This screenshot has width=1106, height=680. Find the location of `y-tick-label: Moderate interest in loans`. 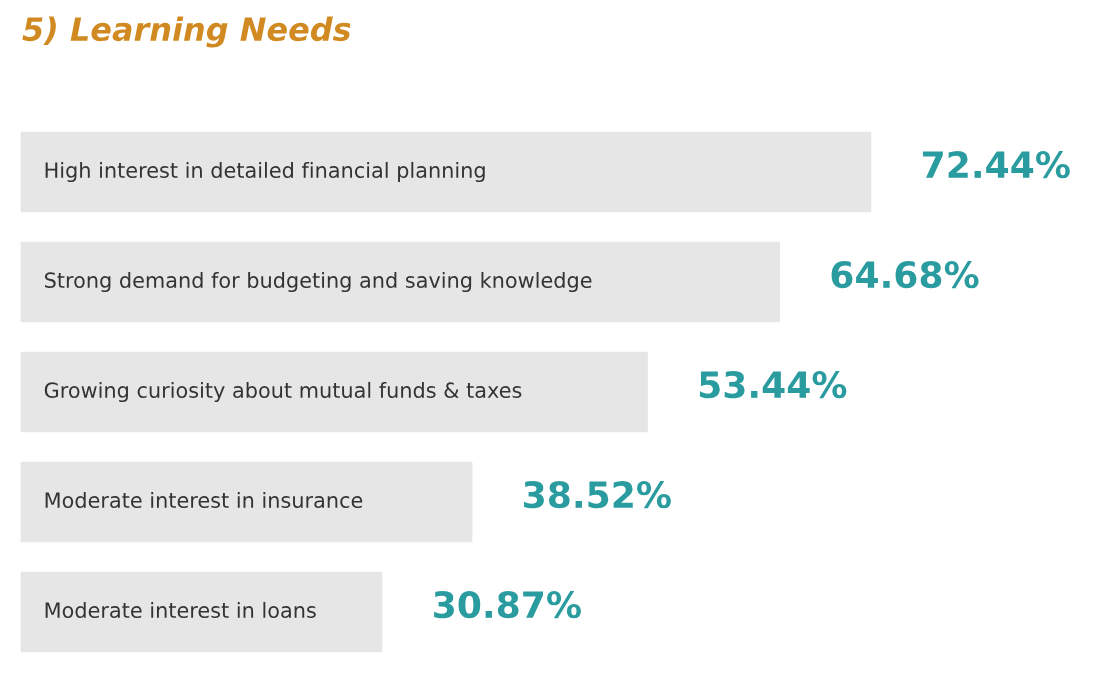

y-tick-label: Moderate interest in loans is located at coordinates (180, 610).